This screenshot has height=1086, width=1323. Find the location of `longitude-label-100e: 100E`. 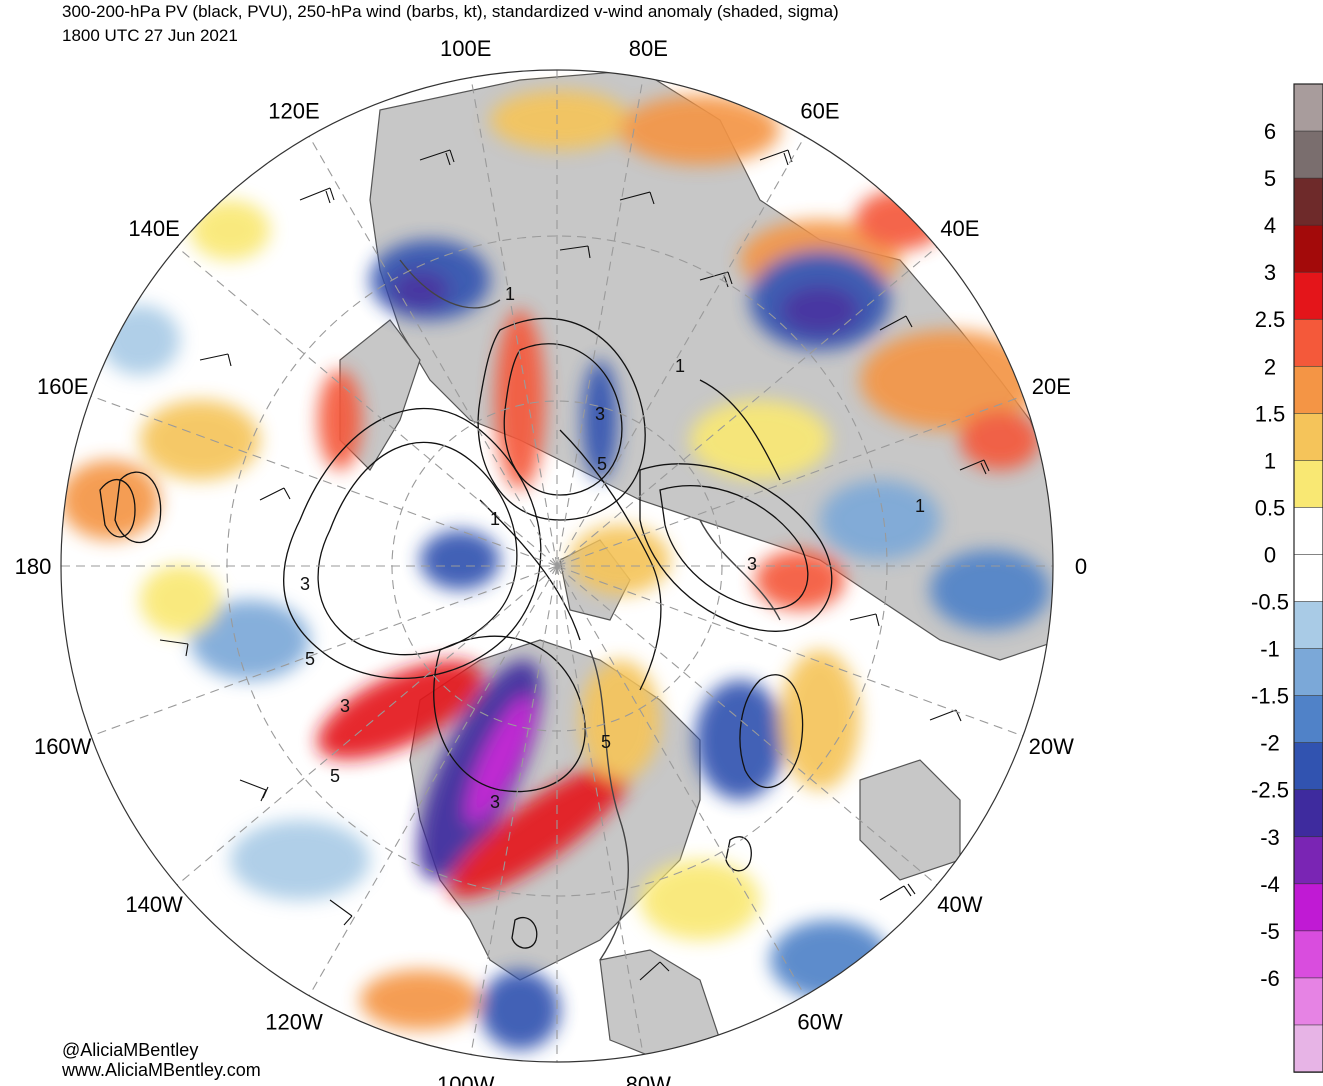

longitude-label-100e: 100E is located at coordinates (465, 48).